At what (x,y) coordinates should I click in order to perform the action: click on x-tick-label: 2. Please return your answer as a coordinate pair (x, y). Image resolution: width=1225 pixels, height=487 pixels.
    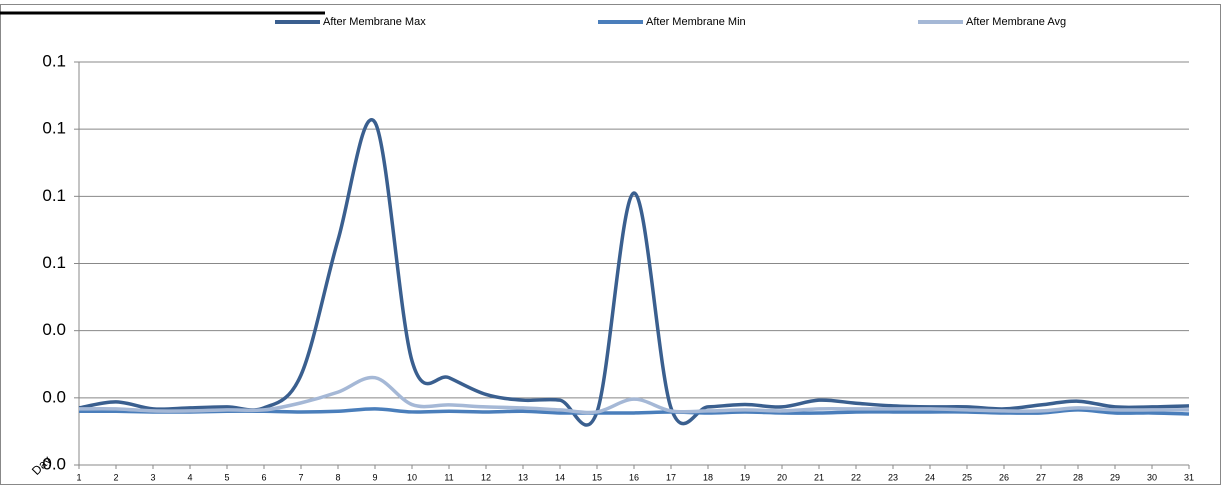
    Looking at the image, I should click on (115, 477).